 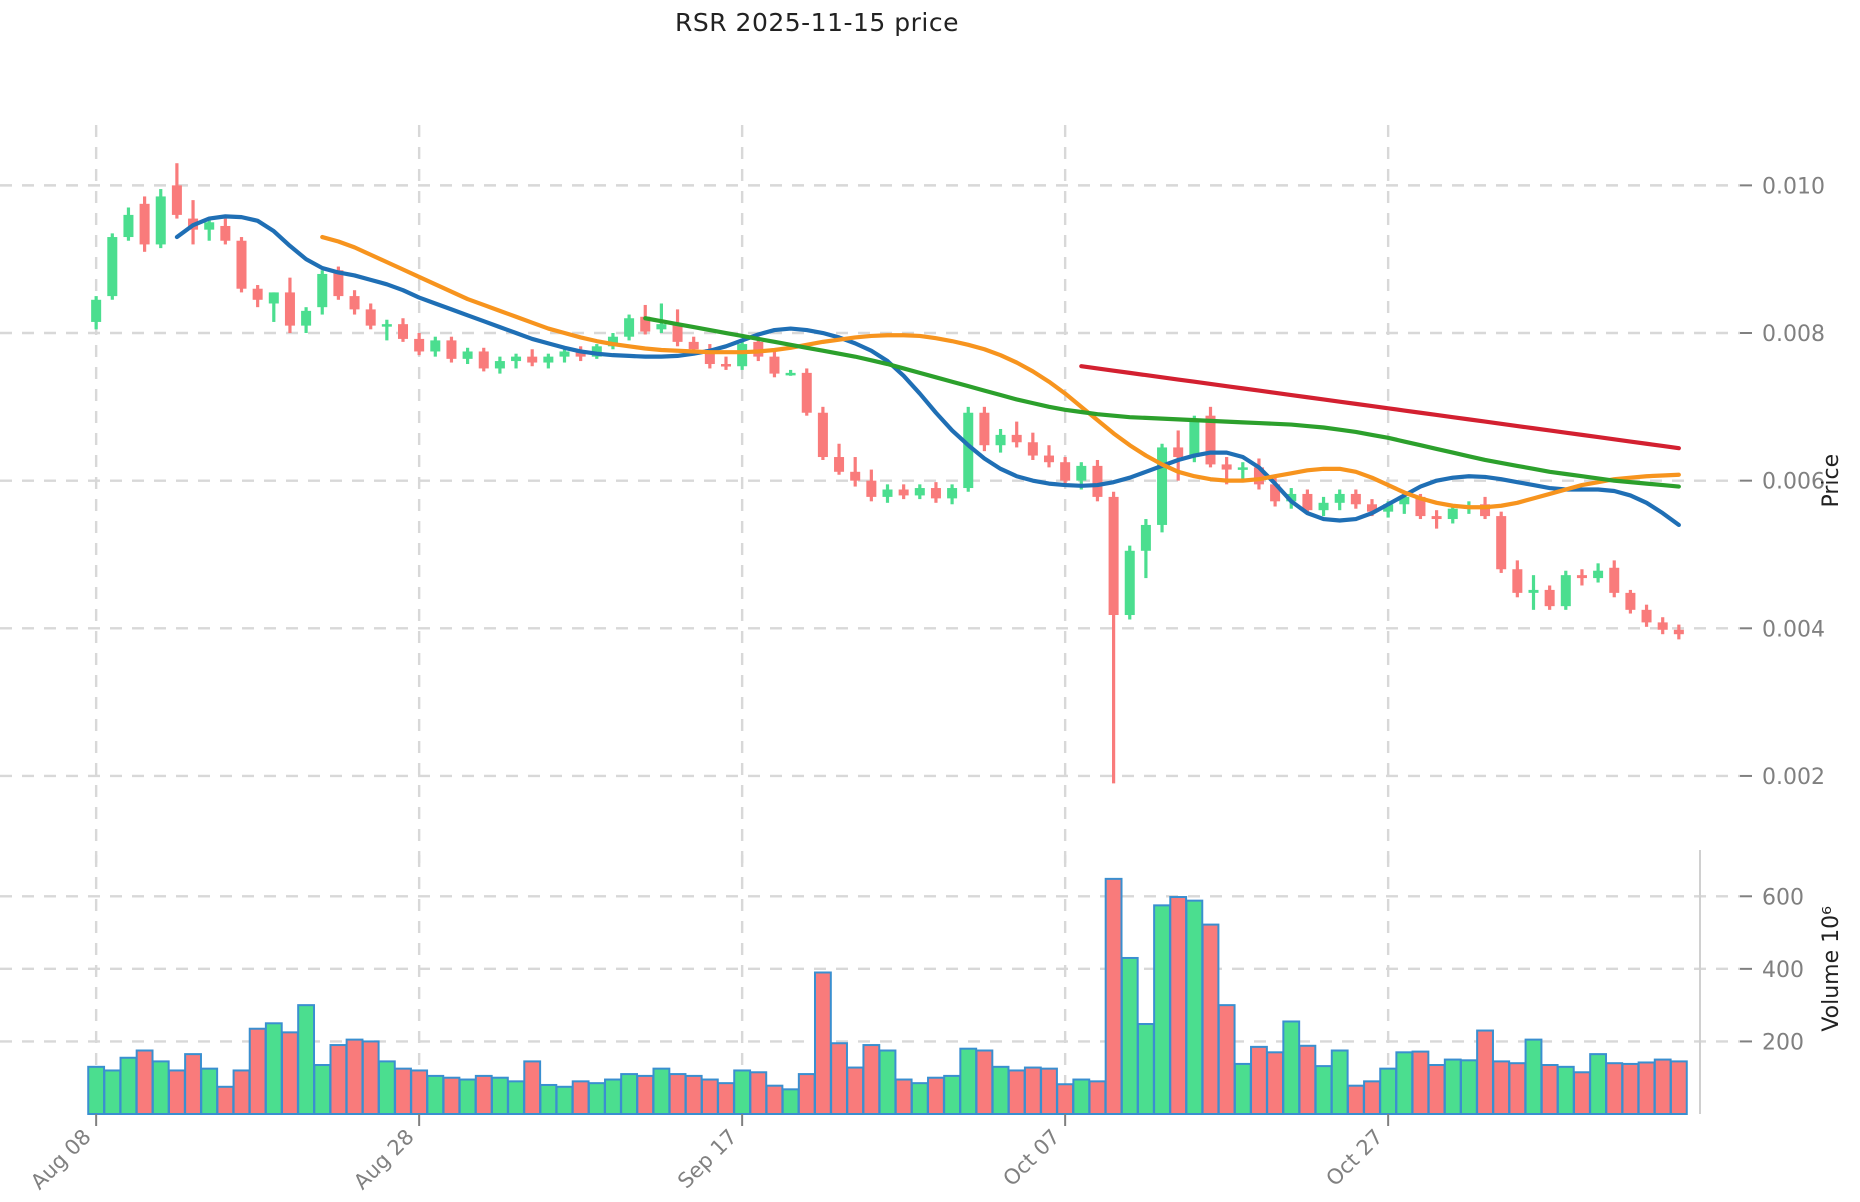 What do you see at coordinates (1783, 970) in the screenshot?
I see `volume-tick-label: 400` at bounding box center [1783, 970].